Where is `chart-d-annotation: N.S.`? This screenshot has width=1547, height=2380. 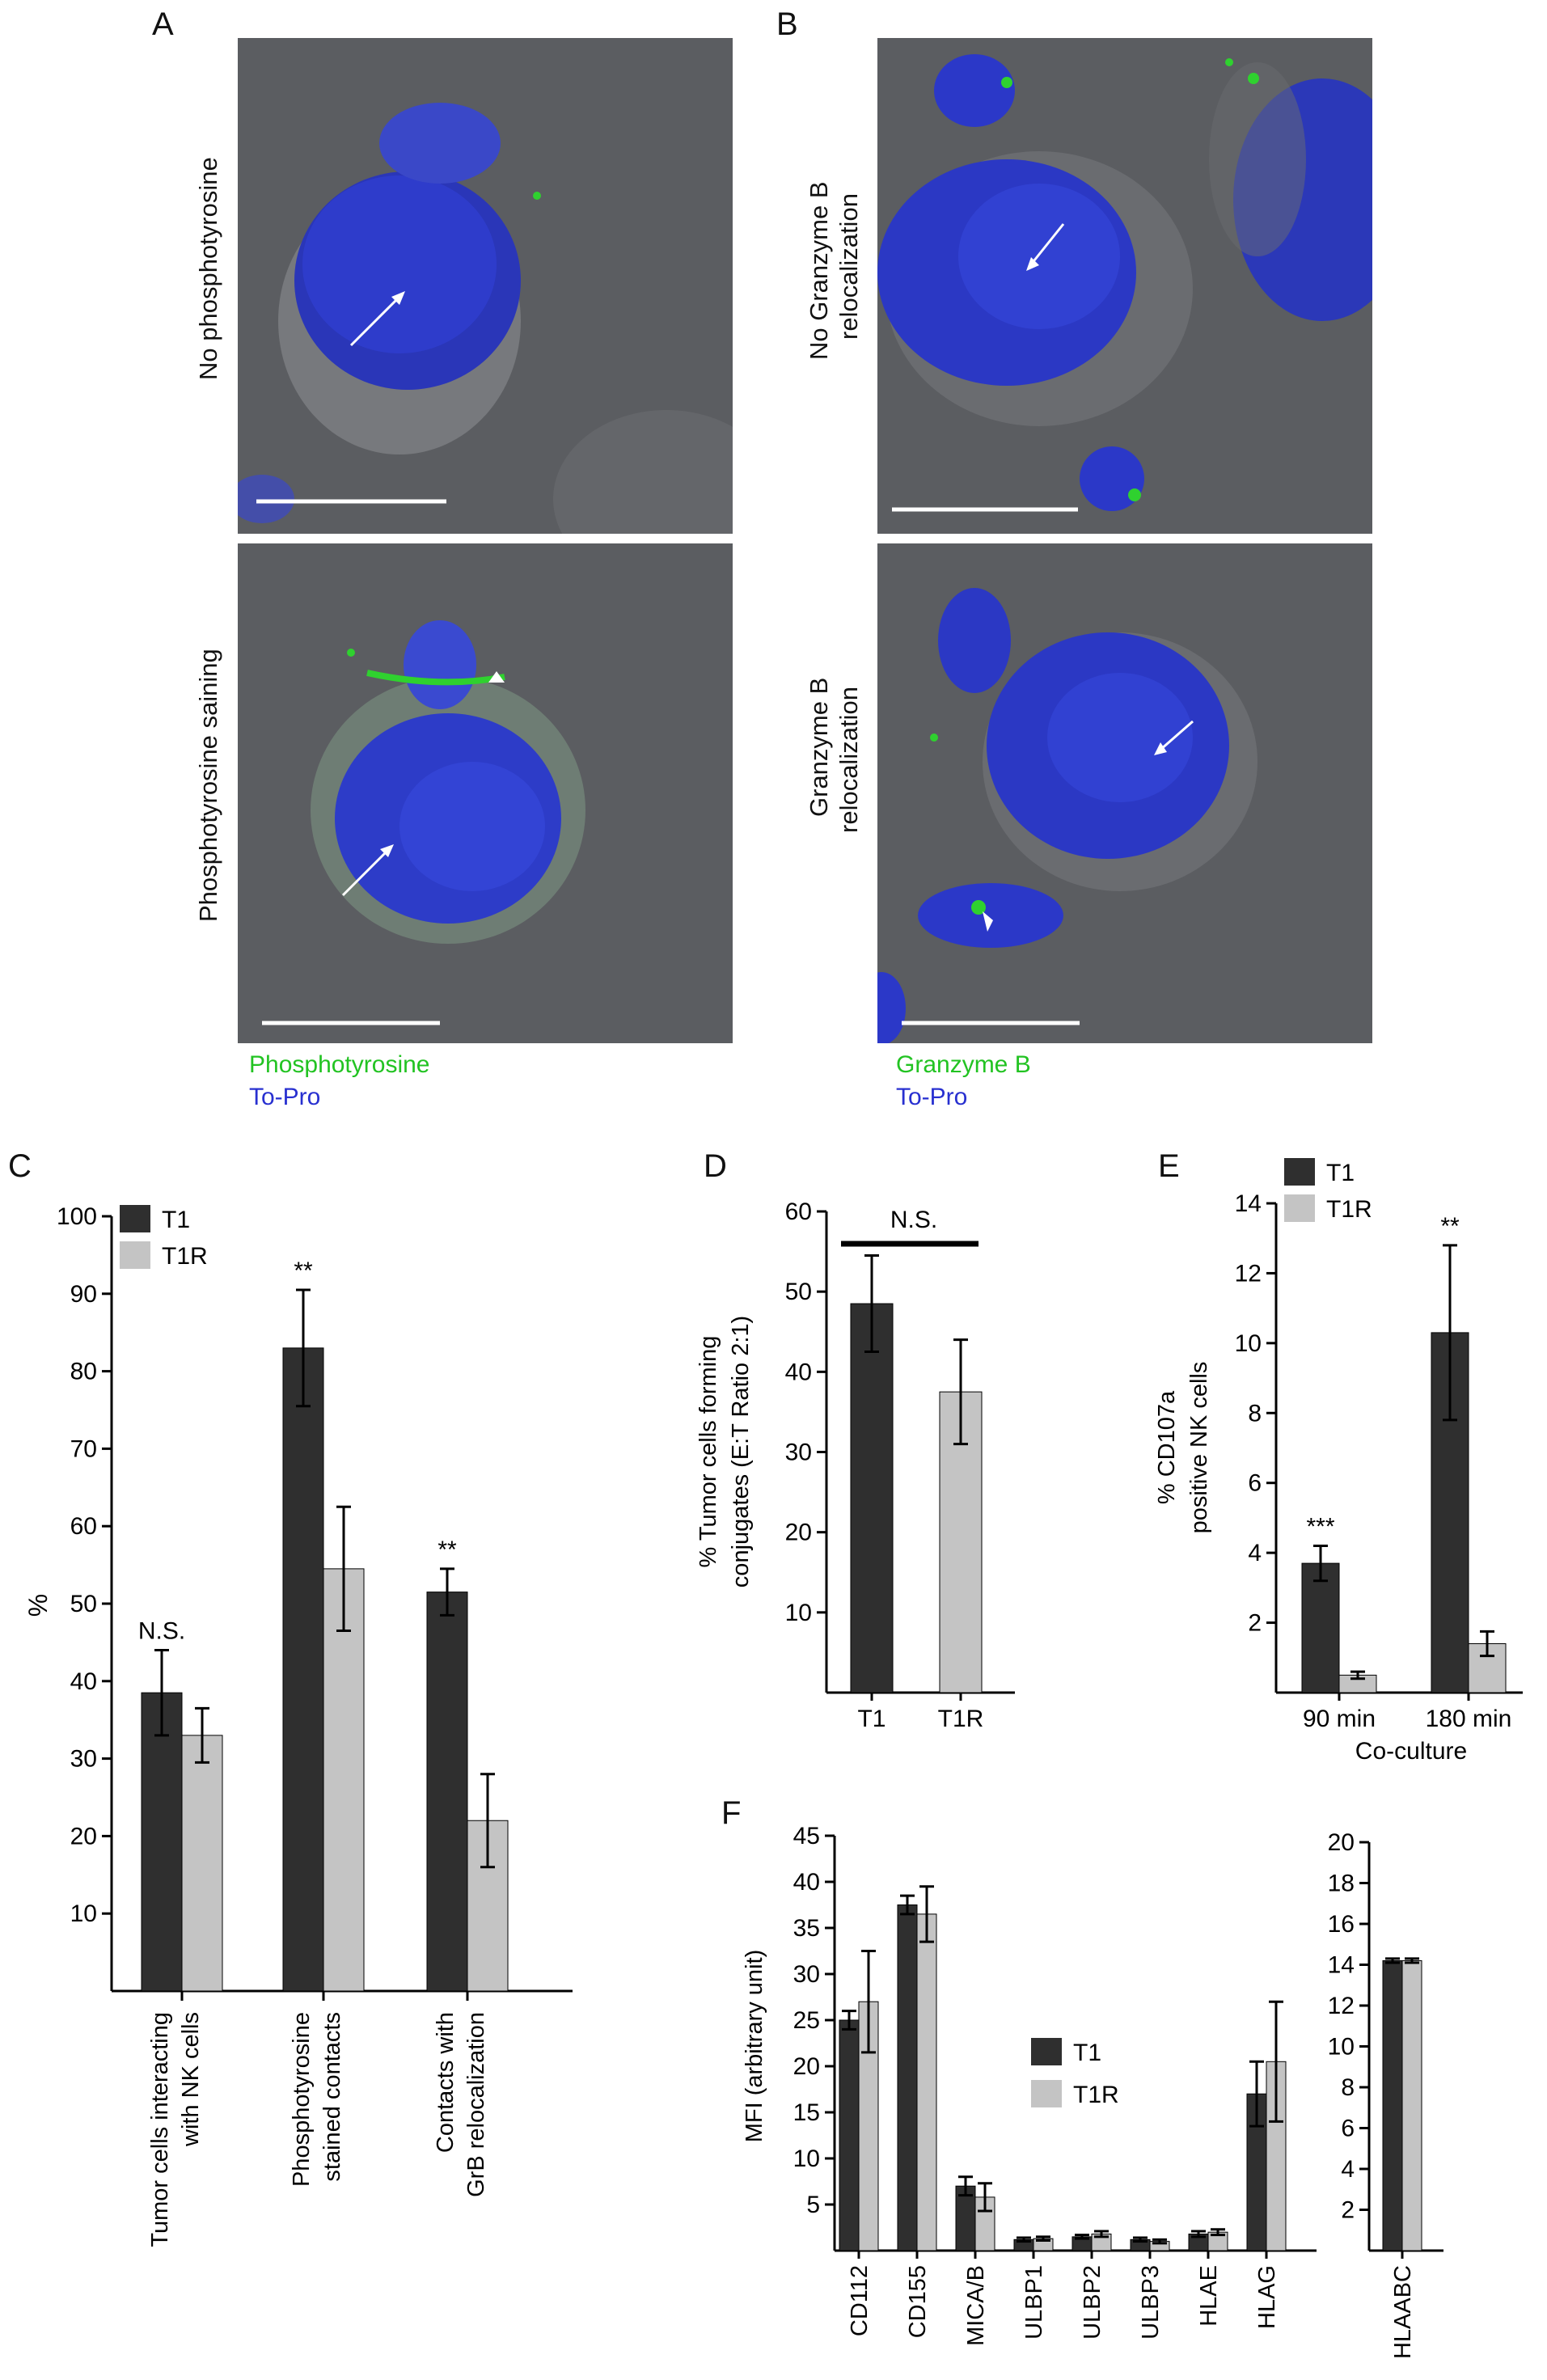
chart-d-annotation: N.S. is located at coordinates (913, 1220).